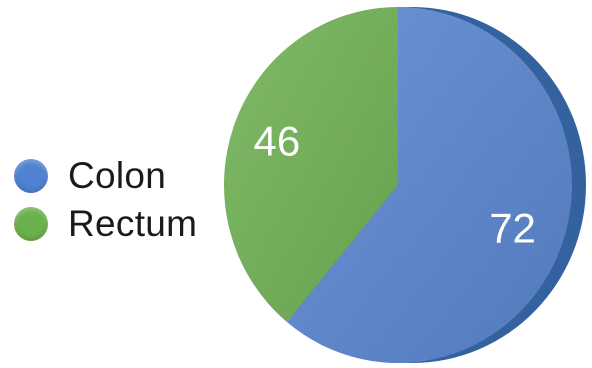  What do you see at coordinates (31, 176) in the screenshot?
I see `legend-swatch-colon` at bounding box center [31, 176].